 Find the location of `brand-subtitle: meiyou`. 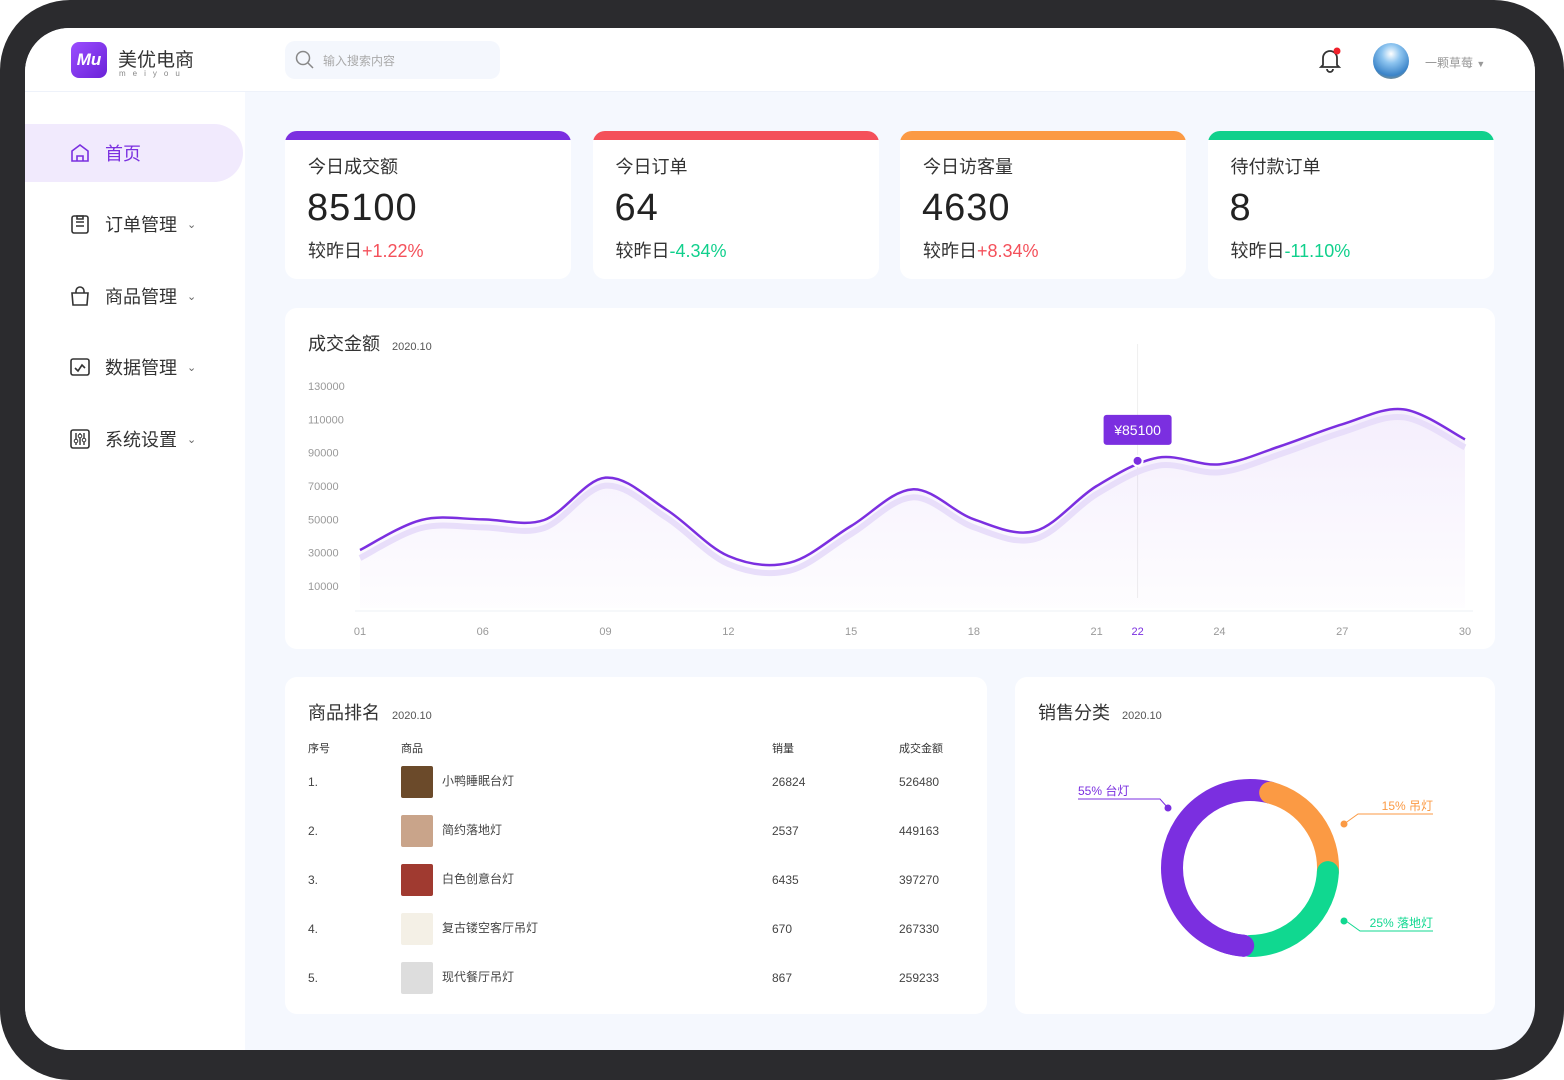

brand-subtitle: meiyou is located at coordinates (153, 73).